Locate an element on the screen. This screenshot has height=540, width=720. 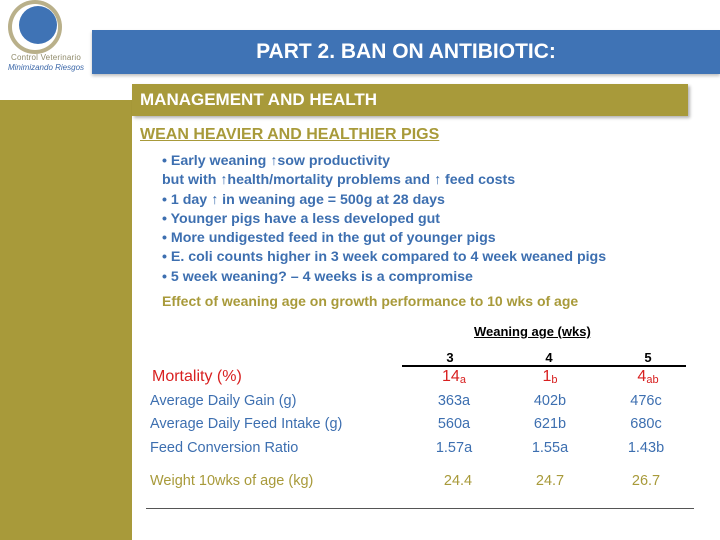
adfi-value-4: 621b is located at coordinates (550, 424).